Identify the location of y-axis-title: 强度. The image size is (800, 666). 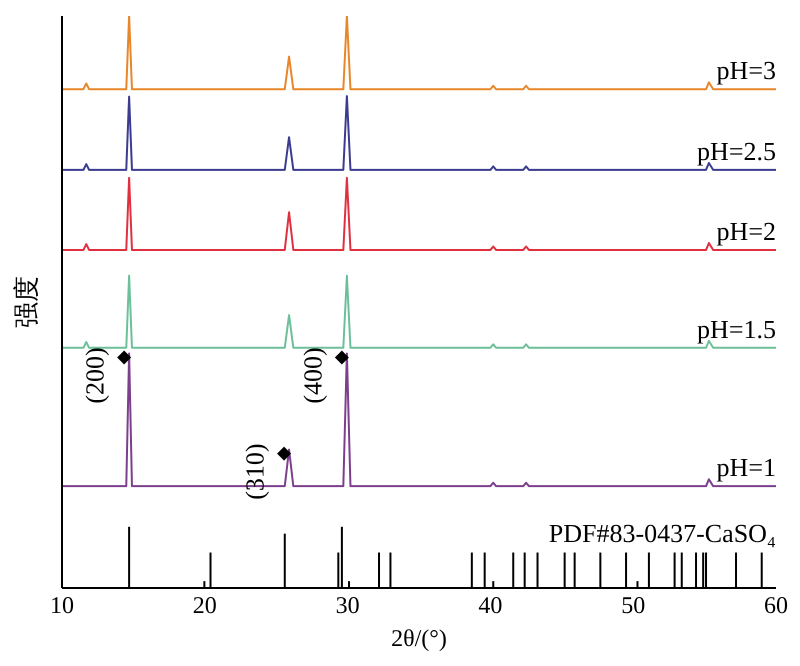
(27, 302).